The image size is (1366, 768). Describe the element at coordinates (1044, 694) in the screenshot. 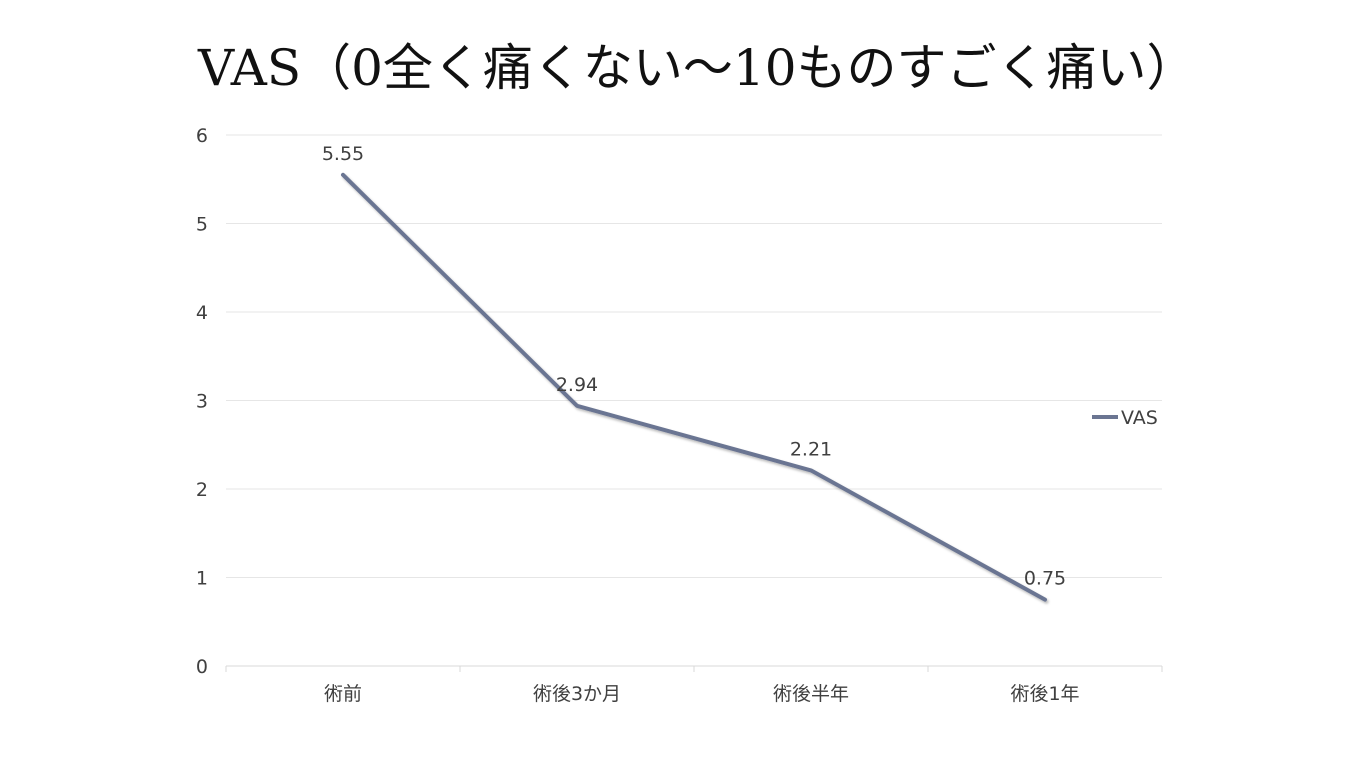

I see `x-tick-label: 術後1年` at that location.